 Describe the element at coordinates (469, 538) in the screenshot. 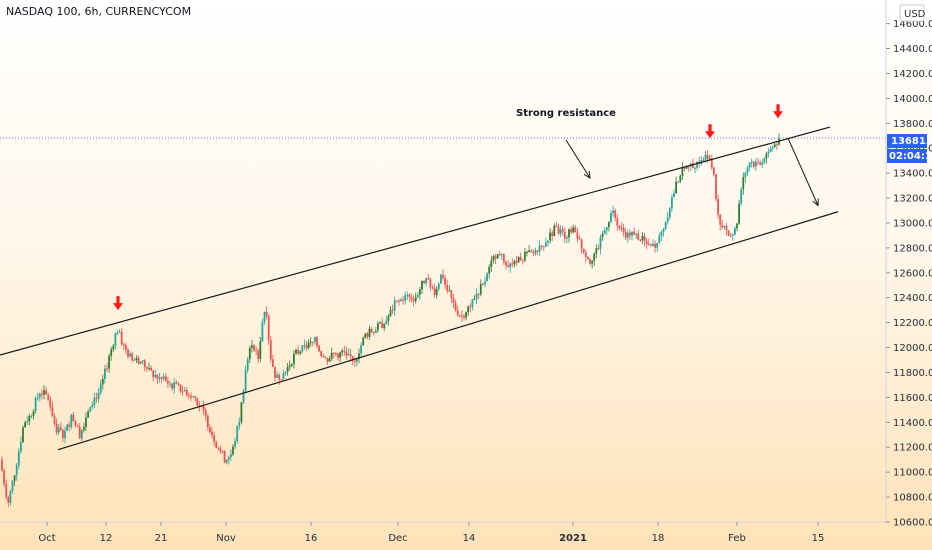

I see `x-tick-label: 14` at that location.